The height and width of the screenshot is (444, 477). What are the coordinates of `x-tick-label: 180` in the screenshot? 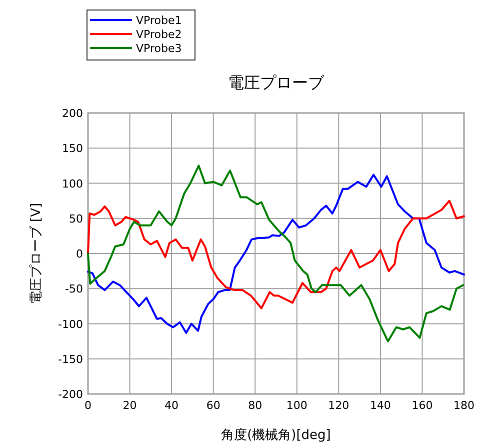 It's located at (464, 405).